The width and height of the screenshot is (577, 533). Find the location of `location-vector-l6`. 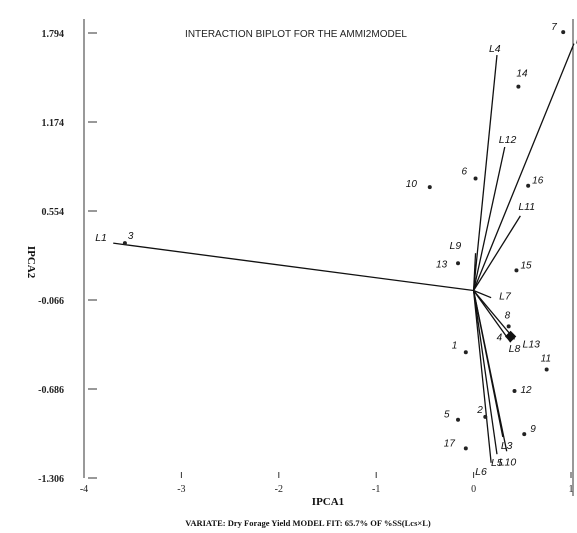

location-vector-l6 is located at coordinates (482, 376).